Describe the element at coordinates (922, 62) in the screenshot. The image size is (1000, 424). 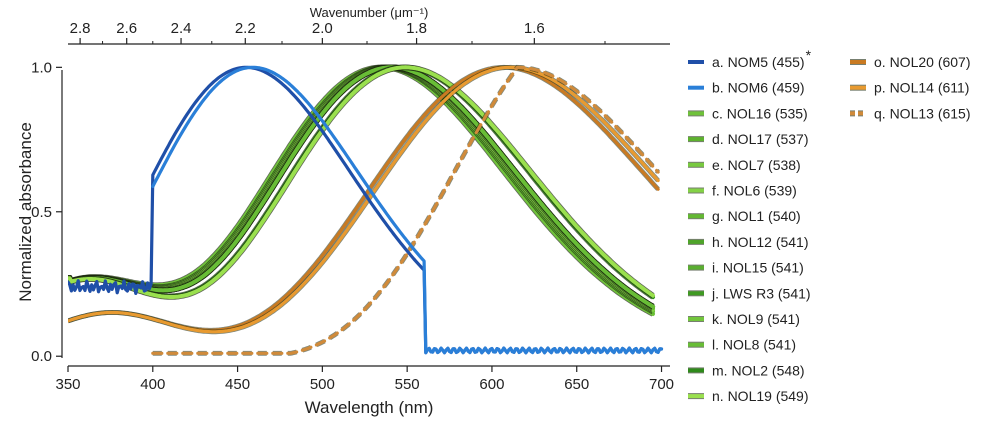
I see `legend-label-o: o. NOL20 (607)` at that location.